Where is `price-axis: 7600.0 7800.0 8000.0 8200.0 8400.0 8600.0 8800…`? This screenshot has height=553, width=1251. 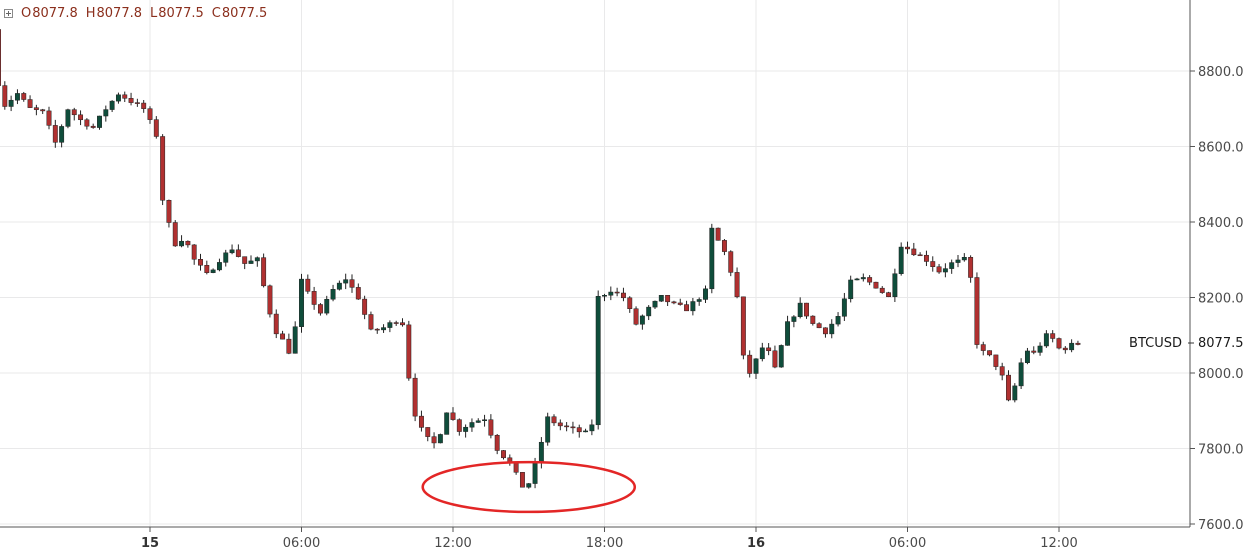 price-axis: 7600.0 7800.0 8000.0 8200.0 8400.0 8600.0 8800… is located at coordinates (1217, 299).